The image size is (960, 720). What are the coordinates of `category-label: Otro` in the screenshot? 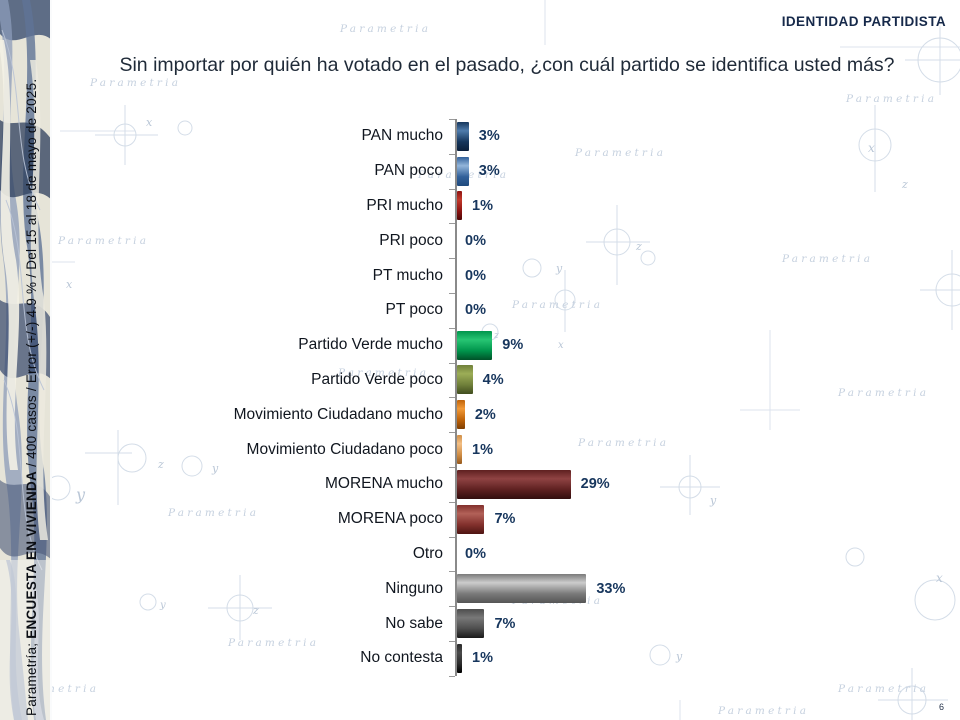 It's located at (427, 553).